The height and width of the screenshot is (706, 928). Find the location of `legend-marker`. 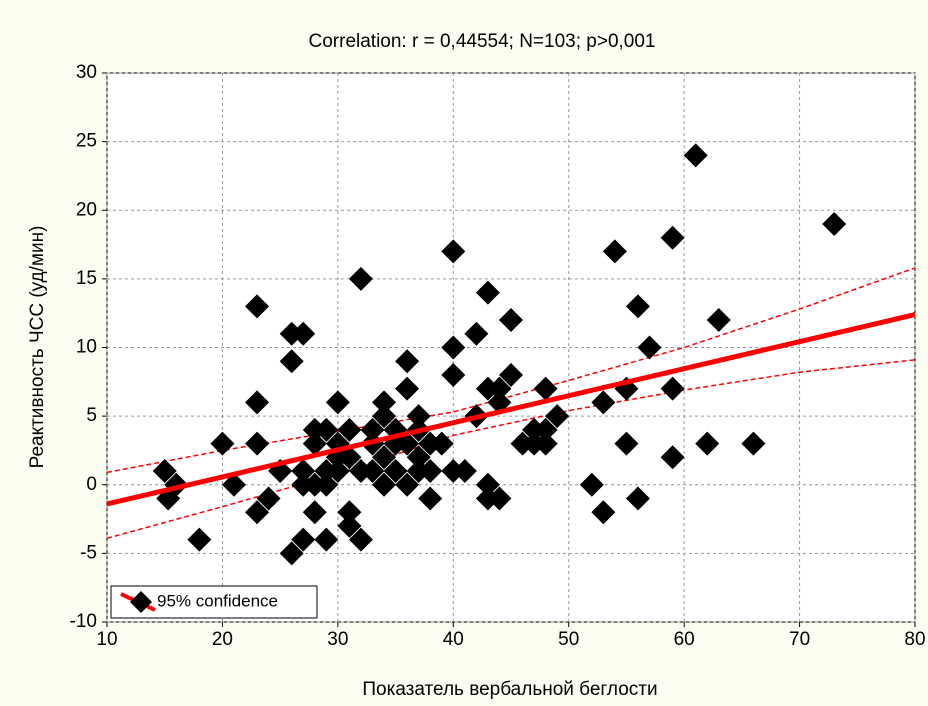

legend-marker is located at coordinates (141, 602).